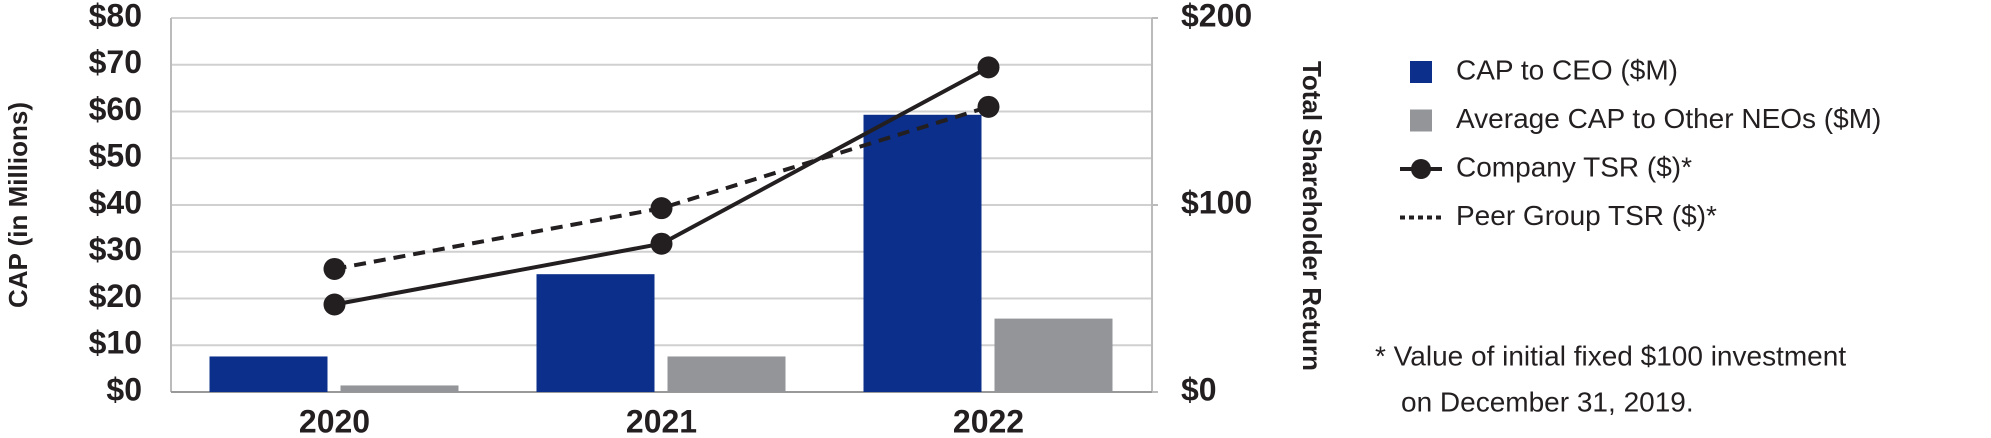 The width and height of the screenshot is (1991, 438). Describe the element at coordinates (115, 249) in the screenshot. I see `y-tick-label: $30` at that location.